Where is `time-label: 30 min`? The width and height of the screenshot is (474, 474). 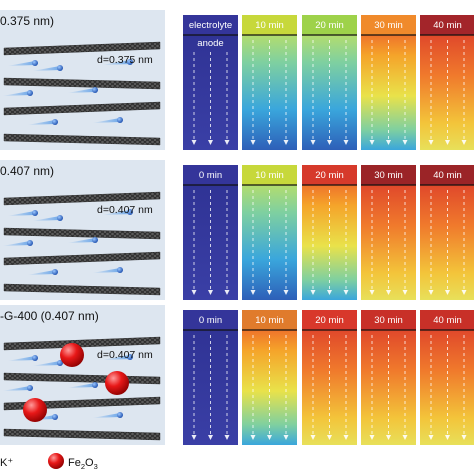
time-label: 30 min is located at coordinates (388, 175).